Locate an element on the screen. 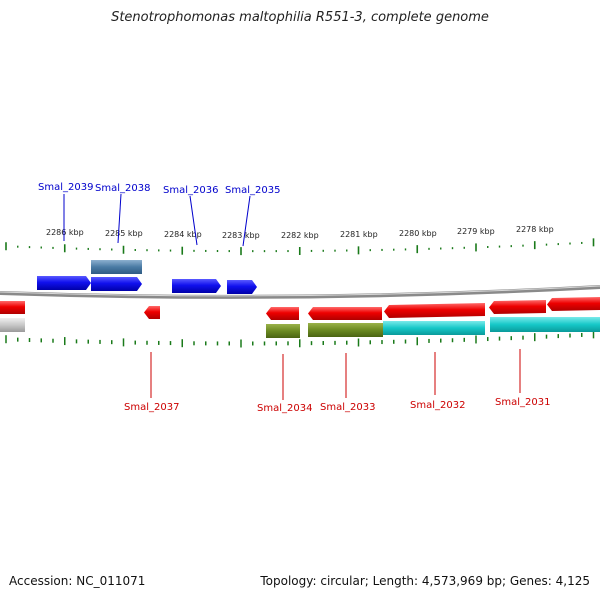 The image size is (600, 600). gene-smal-2036 is located at coordinates (196, 286).